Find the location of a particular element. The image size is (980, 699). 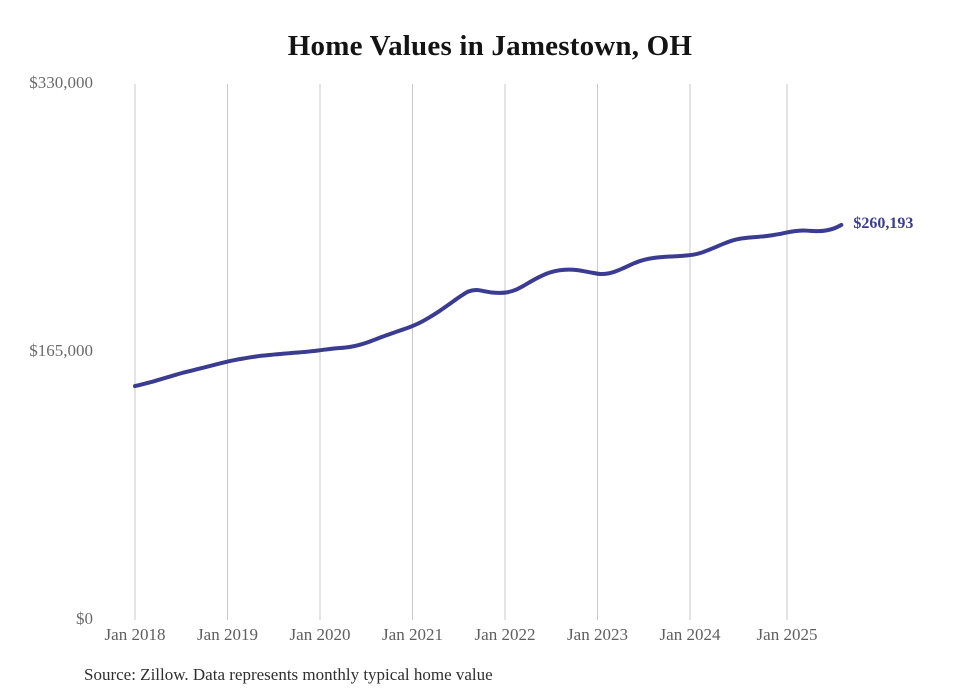

y-axis-tick-label: $165,000 is located at coordinates (61, 350).